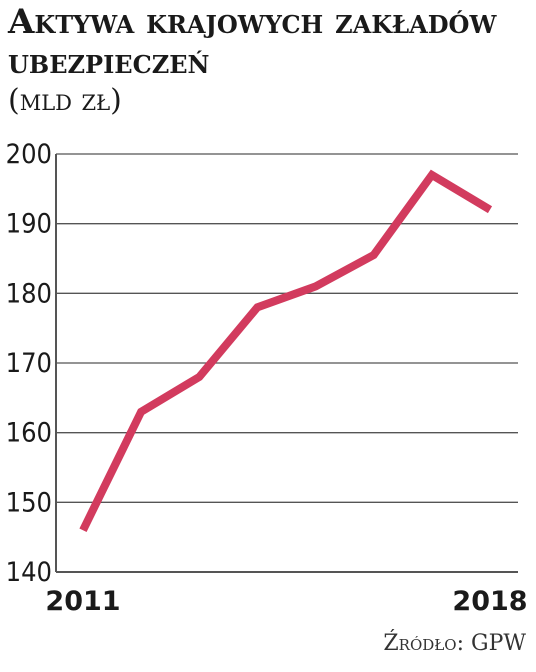 Image resolution: width=536 pixels, height=672 pixels. I want to click on x-tick-label-2011: 2011, so click(82, 601).